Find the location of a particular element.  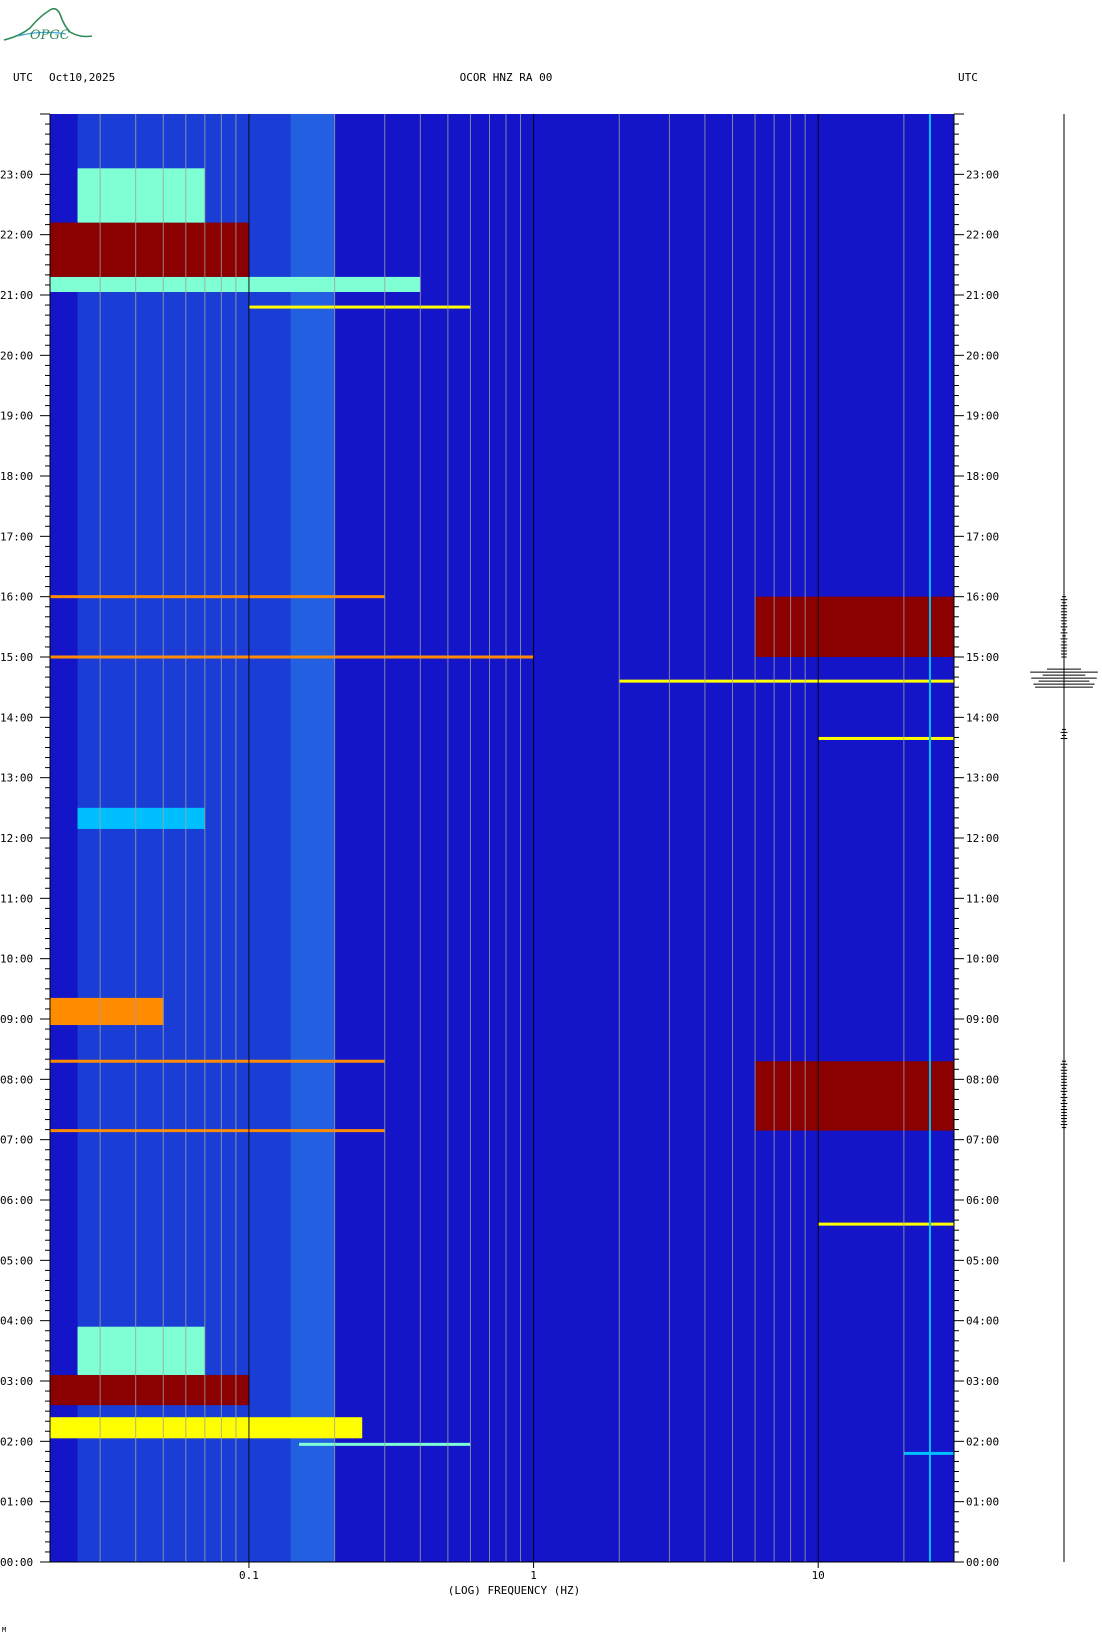

y-tick-label-left: 12:00 is located at coordinates (16, 838).